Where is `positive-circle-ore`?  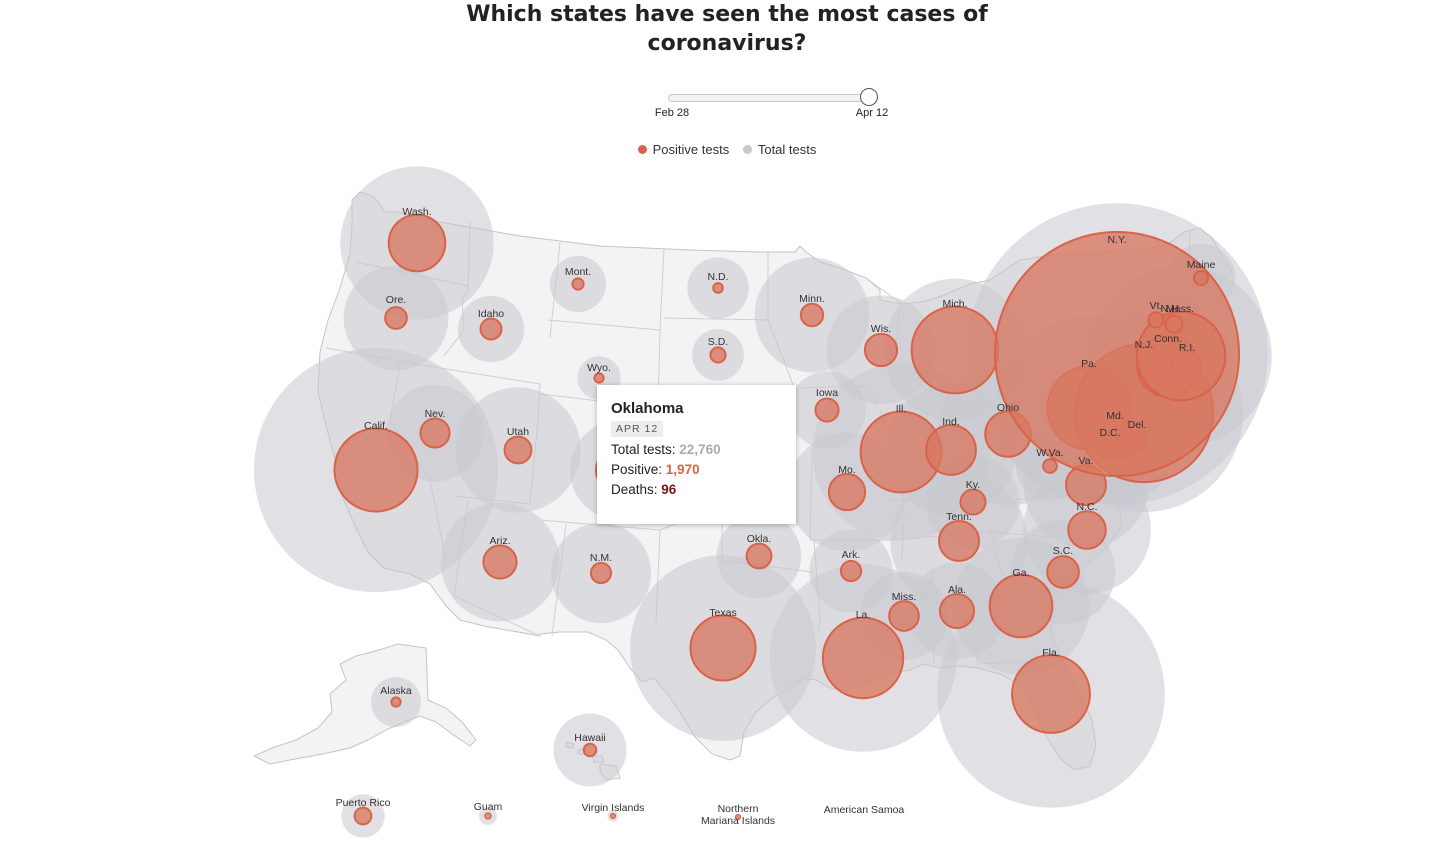
positive-circle-ore is located at coordinates (396, 318).